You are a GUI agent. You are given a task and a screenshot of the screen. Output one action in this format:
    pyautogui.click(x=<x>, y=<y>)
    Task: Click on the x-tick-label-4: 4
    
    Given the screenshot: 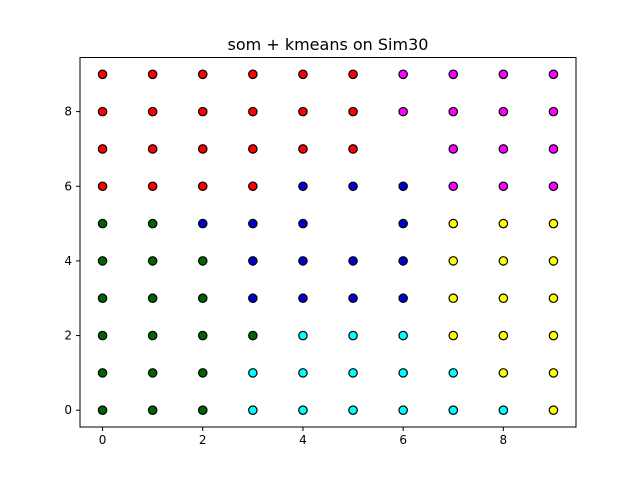 What is the action you would take?
    pyautogui.click(x=303, y=440)
    